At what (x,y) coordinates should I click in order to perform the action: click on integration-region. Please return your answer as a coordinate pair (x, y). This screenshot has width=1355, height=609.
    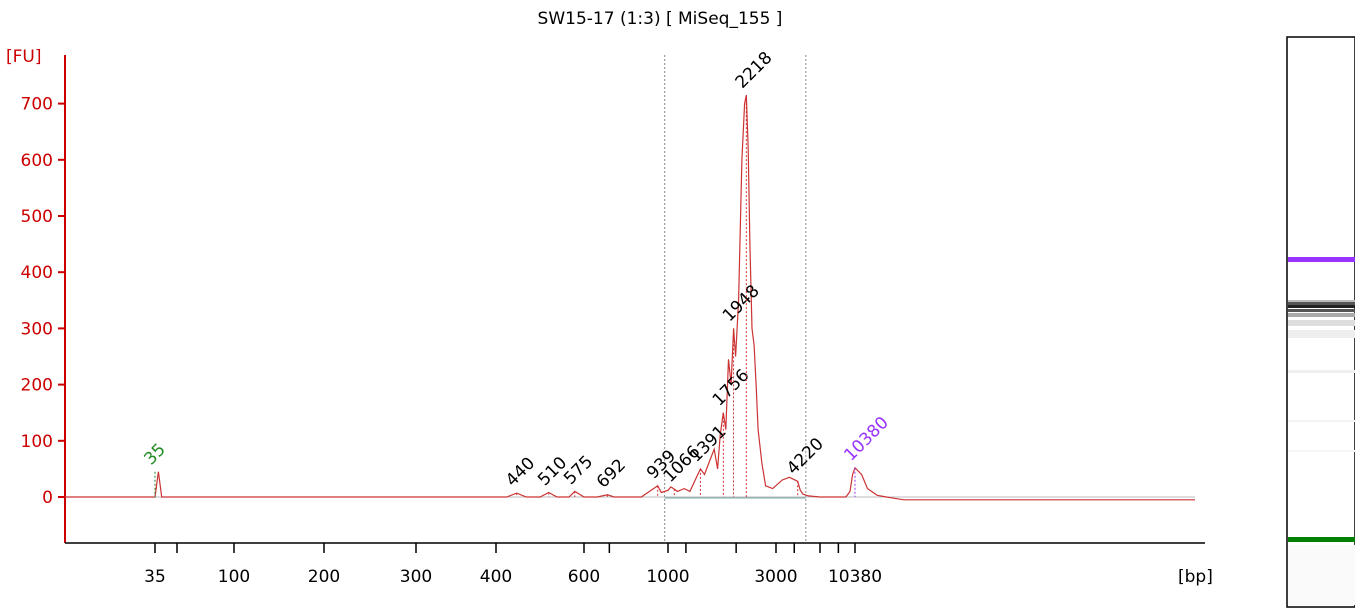
    Looking at the image, I should click on (735, 299).